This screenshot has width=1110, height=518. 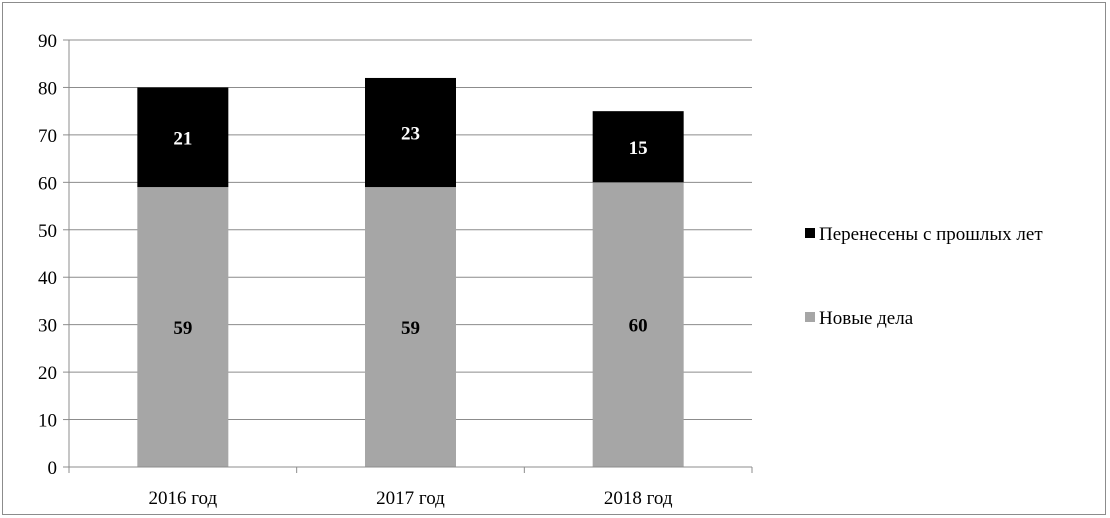 I want to click on y-tick-label: 10, so click(x=47, y=421).